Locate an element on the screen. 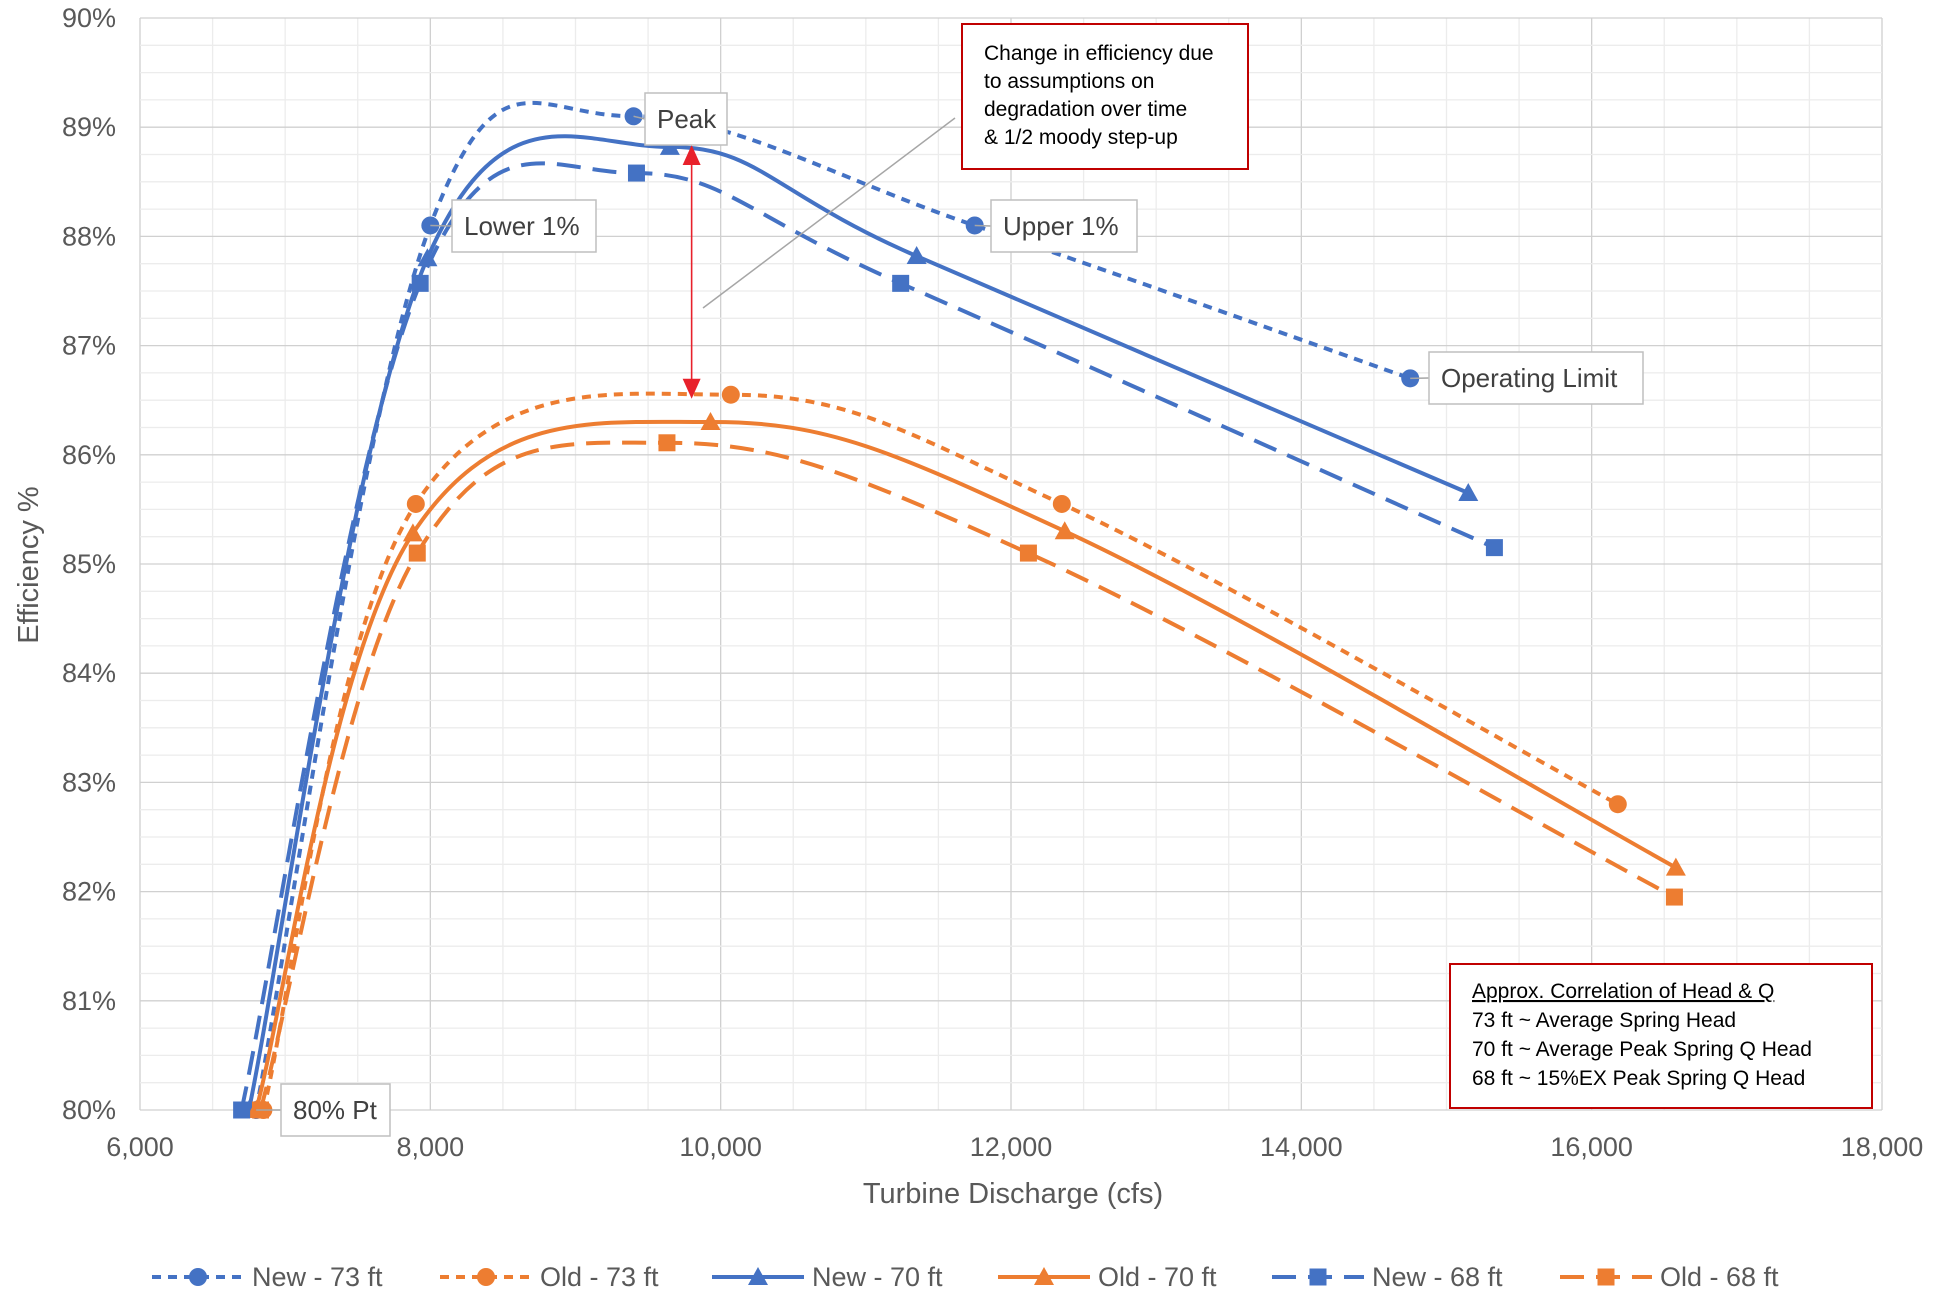  legend-item: Old - 70 ft is located at coordinates (1107, 1277).